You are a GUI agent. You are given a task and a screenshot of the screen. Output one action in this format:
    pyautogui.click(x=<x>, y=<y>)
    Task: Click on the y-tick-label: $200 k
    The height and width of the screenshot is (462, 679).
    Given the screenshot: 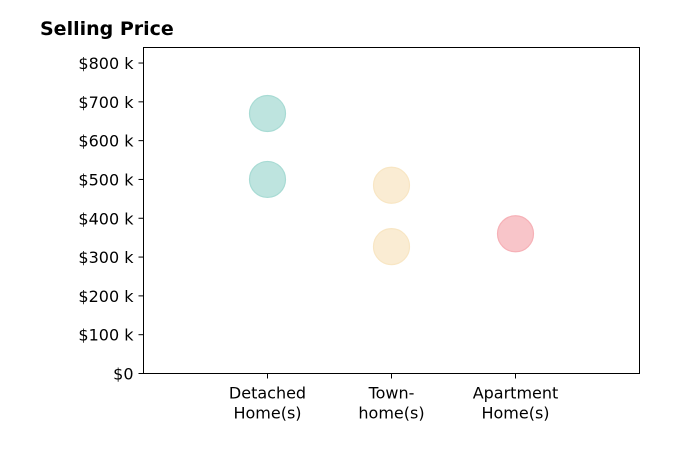 What is the action you would take?
    pyautogui.click(x=106, y=296)
    